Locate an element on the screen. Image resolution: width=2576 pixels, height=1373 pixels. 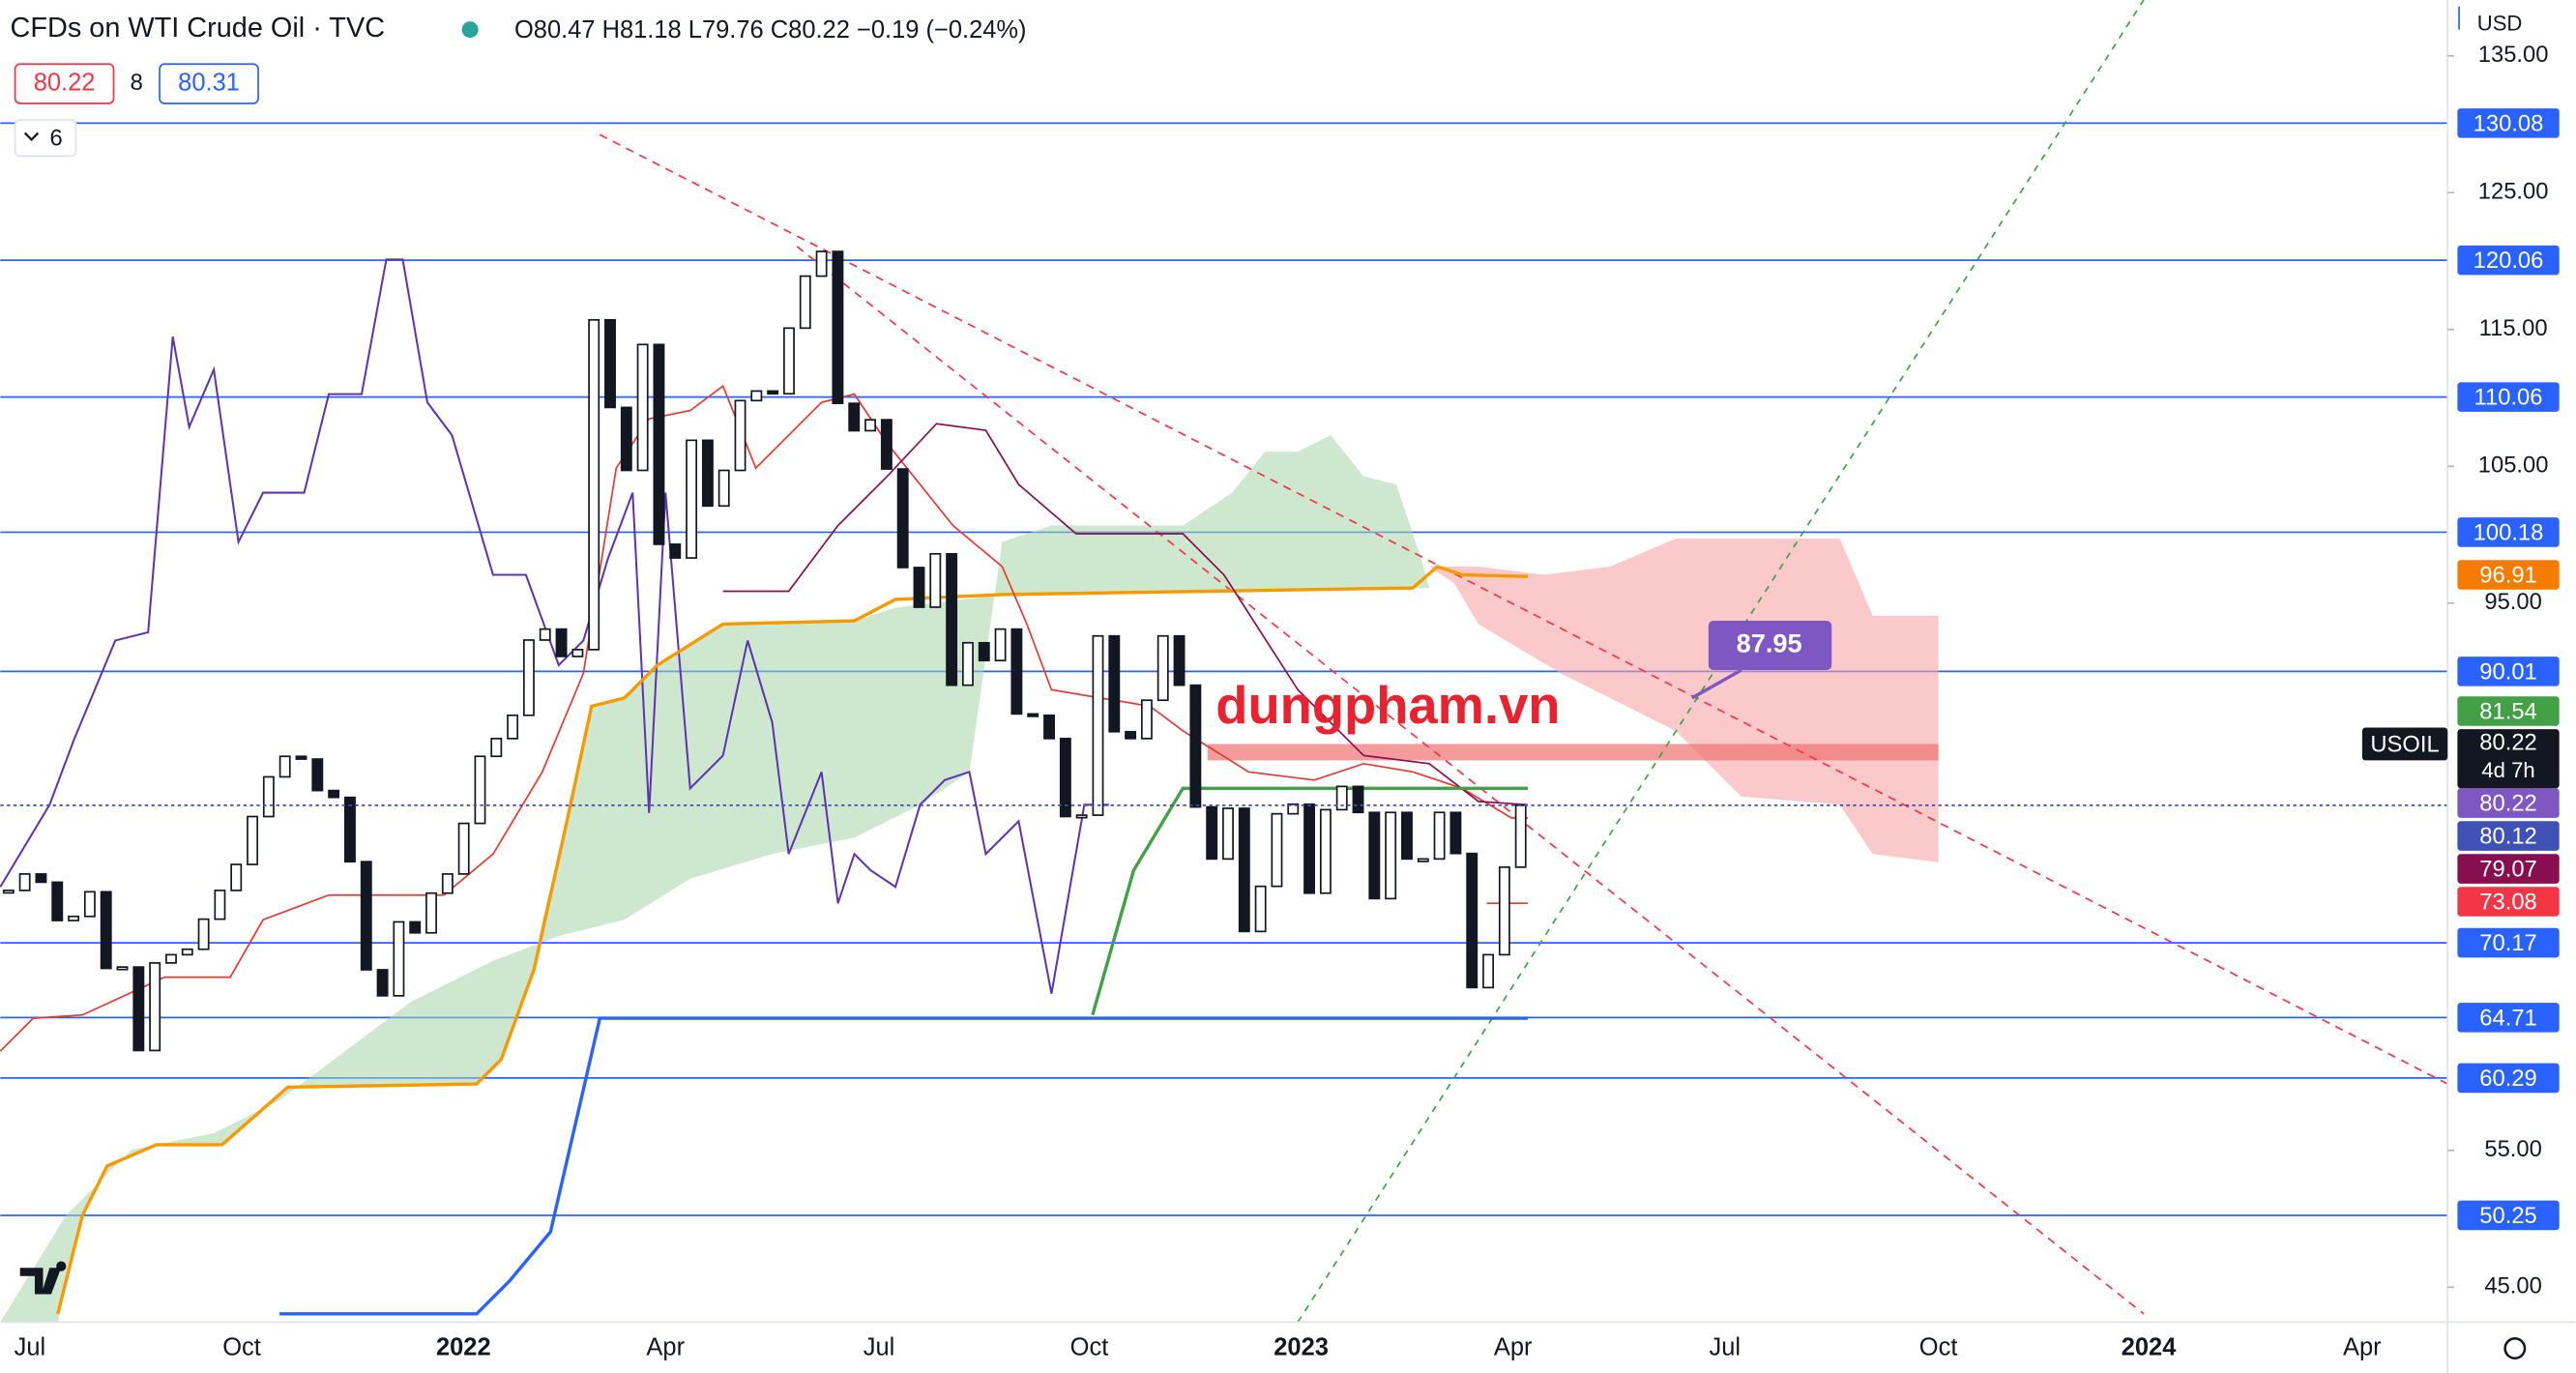
indicator-label: 96.91 is located at coordinates (2507, 575).